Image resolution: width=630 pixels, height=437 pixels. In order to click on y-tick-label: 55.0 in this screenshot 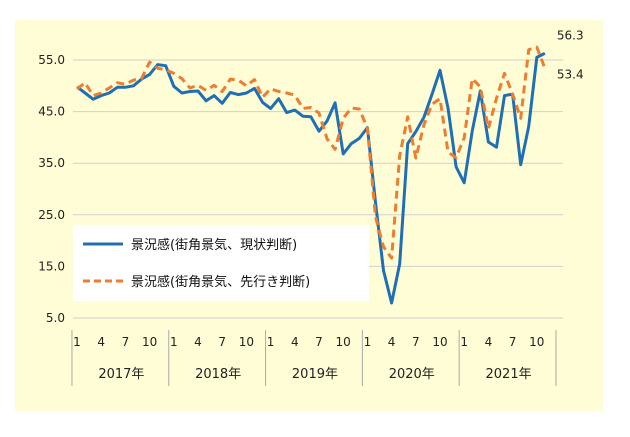, I will do `click(51, 60)`.